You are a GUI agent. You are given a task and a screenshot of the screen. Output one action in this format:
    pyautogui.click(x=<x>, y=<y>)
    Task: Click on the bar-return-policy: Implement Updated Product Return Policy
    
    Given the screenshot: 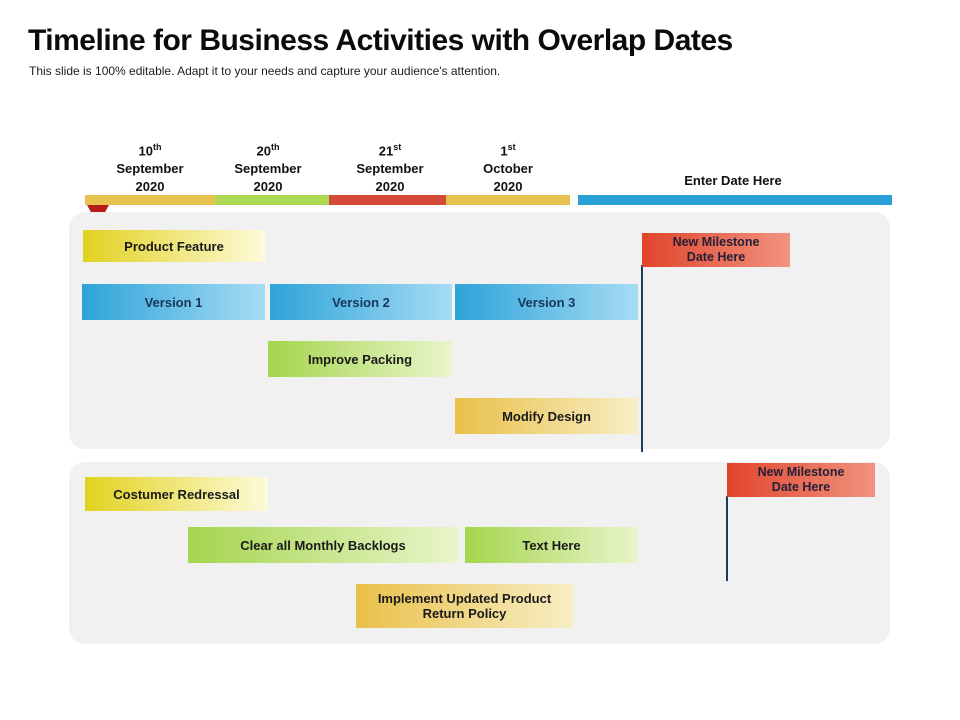 What is the action you would take?
    pyautogui.click(x=464, y=606)
    